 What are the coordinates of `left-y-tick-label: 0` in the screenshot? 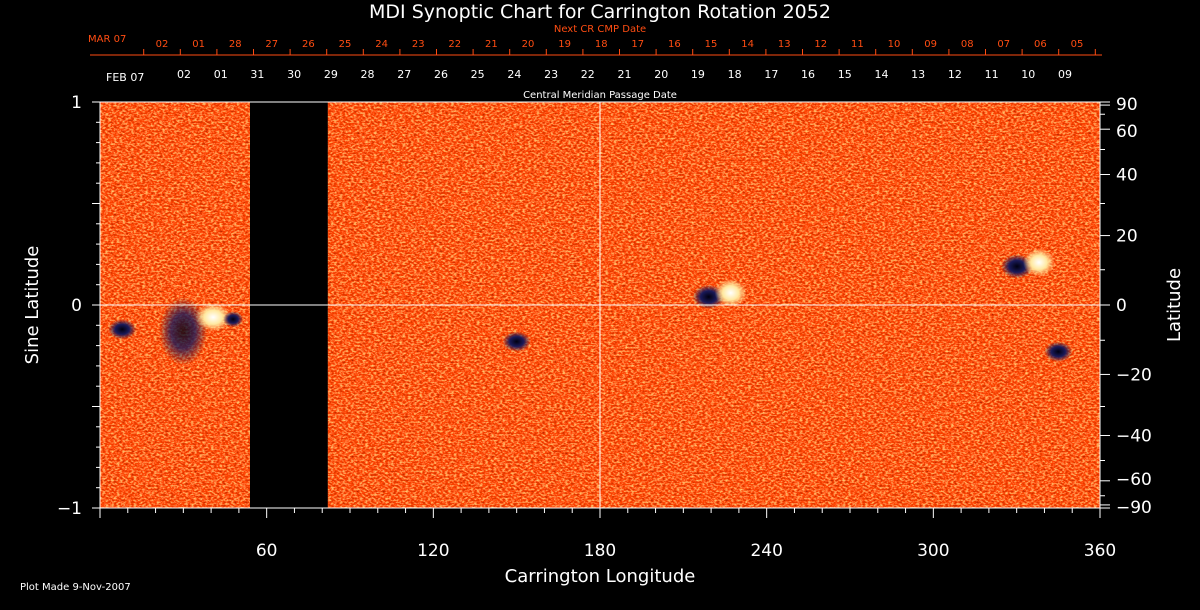 It's located at (76, 306).